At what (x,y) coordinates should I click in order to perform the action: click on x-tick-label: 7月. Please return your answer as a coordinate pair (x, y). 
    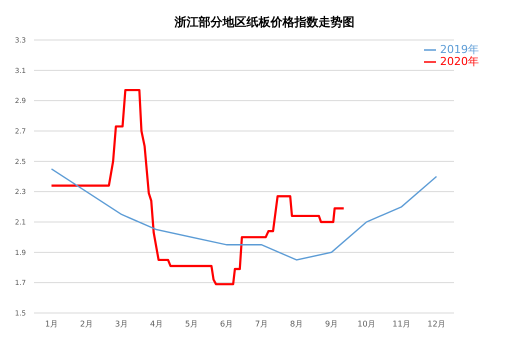
    Looking at the image, I should click on (261, 324).